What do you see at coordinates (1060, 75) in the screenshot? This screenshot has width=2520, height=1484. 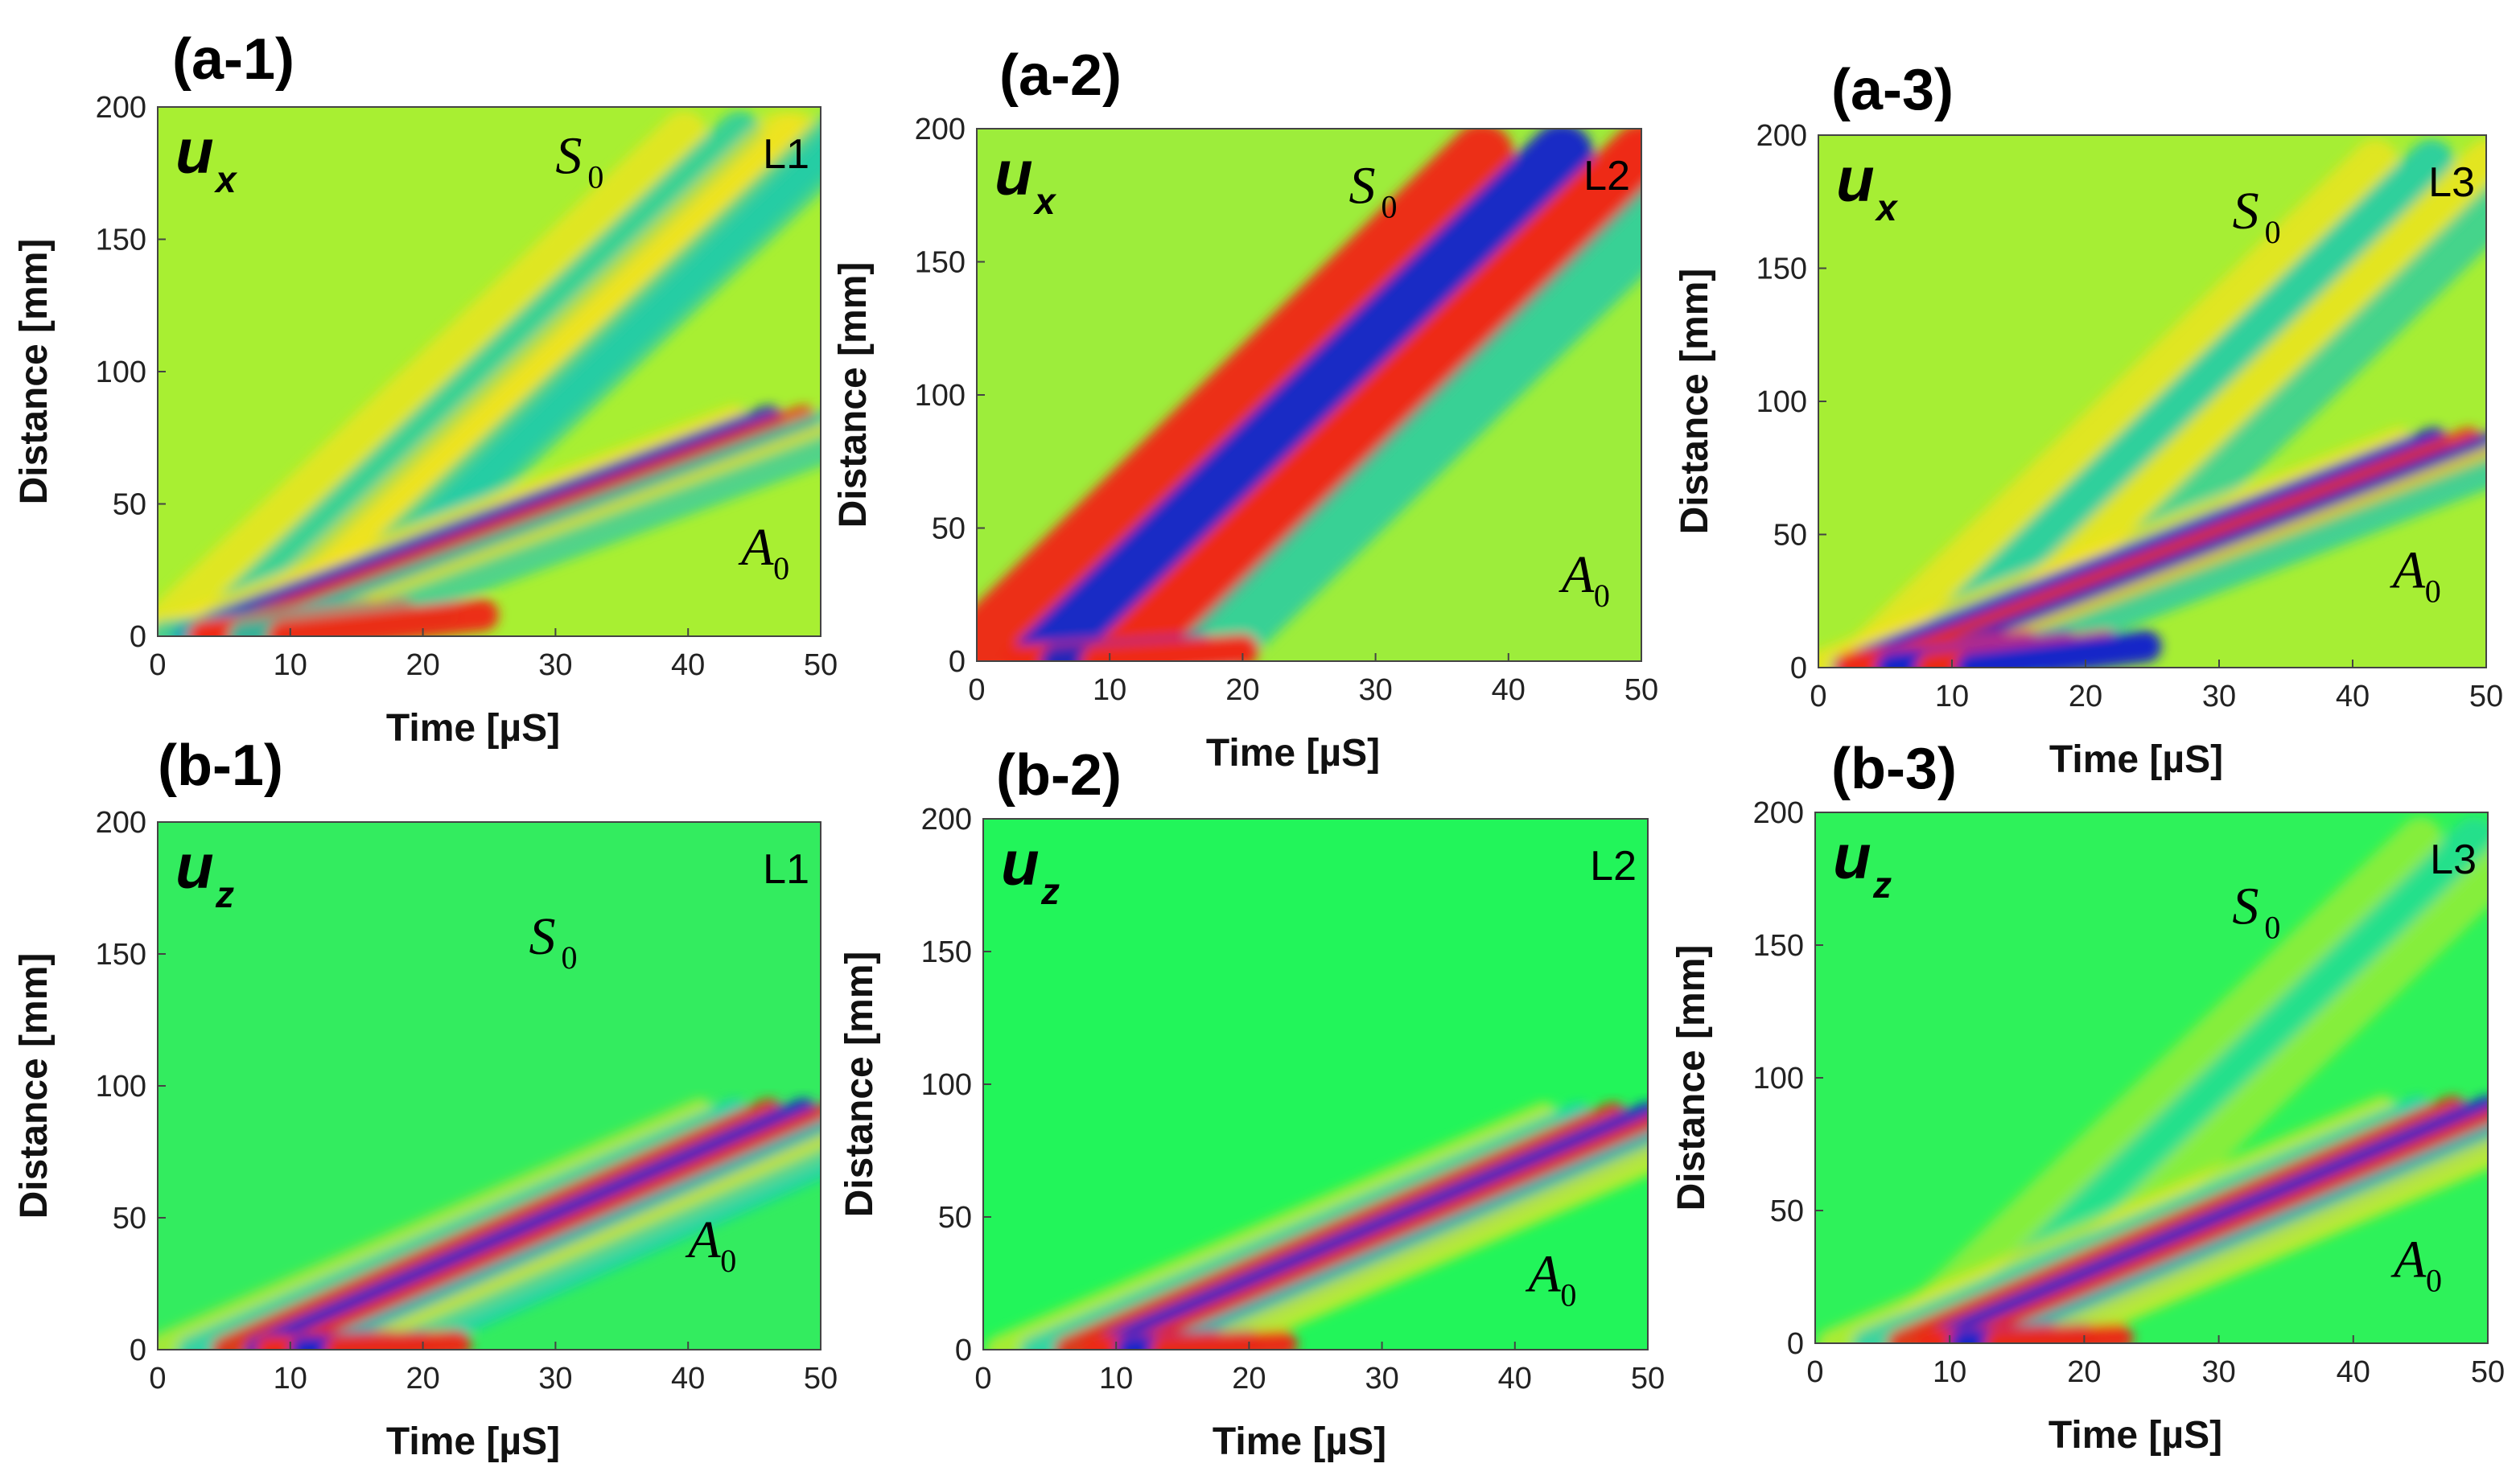 I see `panel-title: (a-2)` at bounding box center [1060, 75].